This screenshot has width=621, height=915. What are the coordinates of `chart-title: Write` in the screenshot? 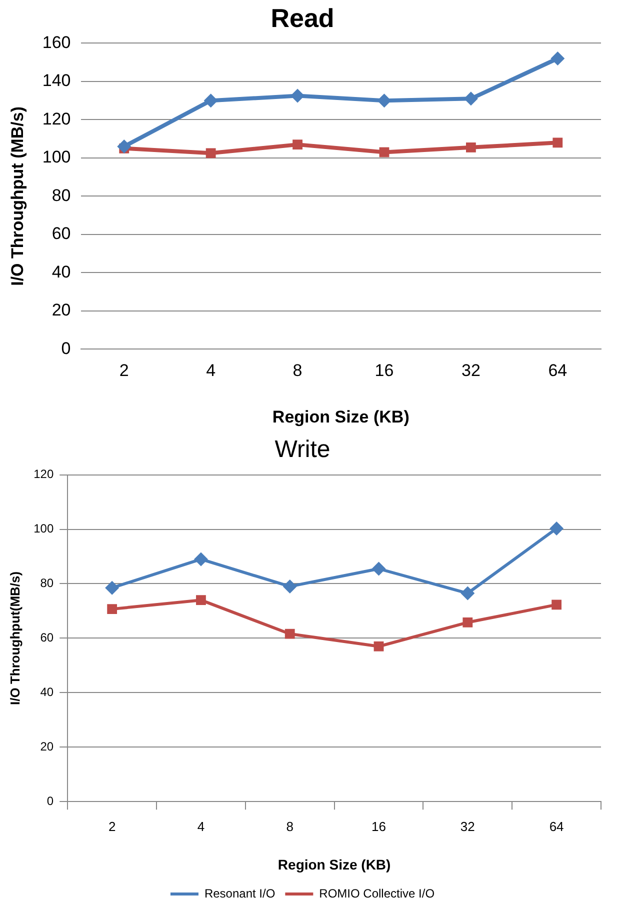 It's located at (302, 450).